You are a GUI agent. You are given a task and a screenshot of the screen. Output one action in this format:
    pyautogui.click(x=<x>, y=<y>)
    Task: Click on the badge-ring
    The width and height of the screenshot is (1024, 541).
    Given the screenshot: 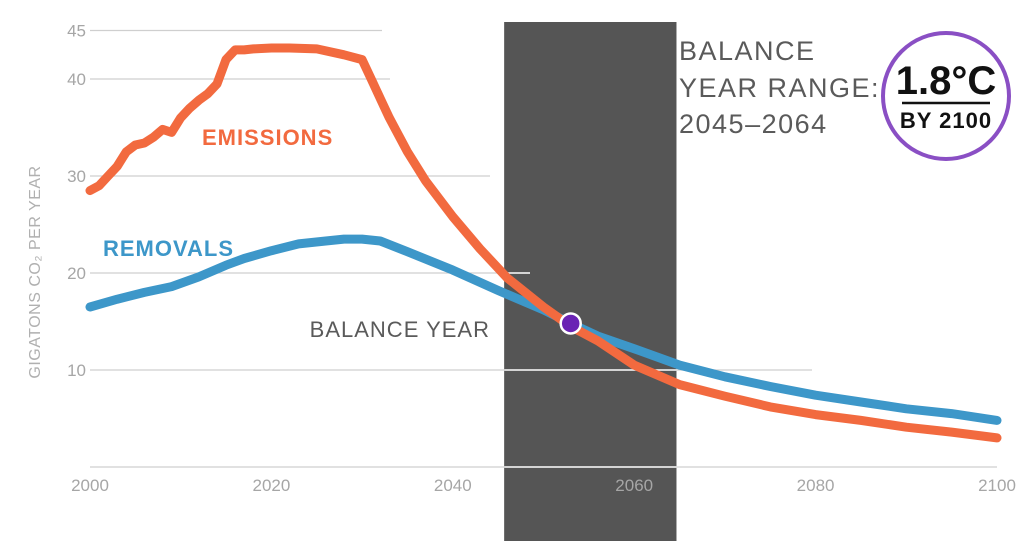 What is the action you would take?
    pyautogui.click(x=946, y=96)
    